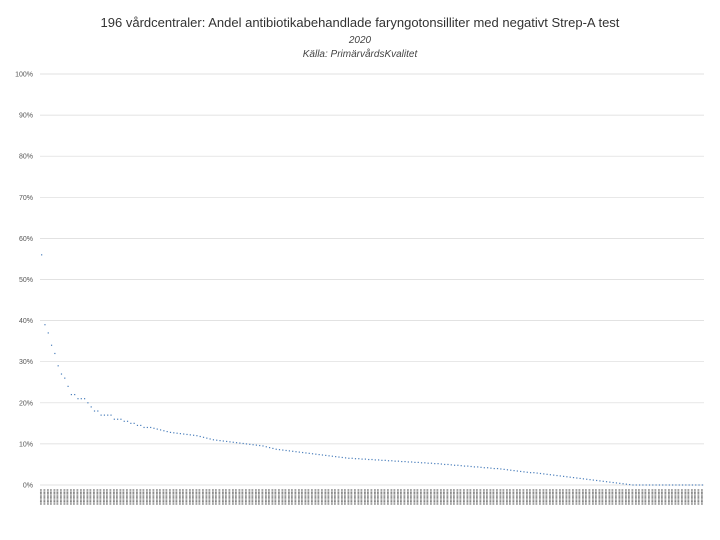 This screenshot has height=540, width=720. I want to click on y-tick-label: 80%, so click(26, 157).